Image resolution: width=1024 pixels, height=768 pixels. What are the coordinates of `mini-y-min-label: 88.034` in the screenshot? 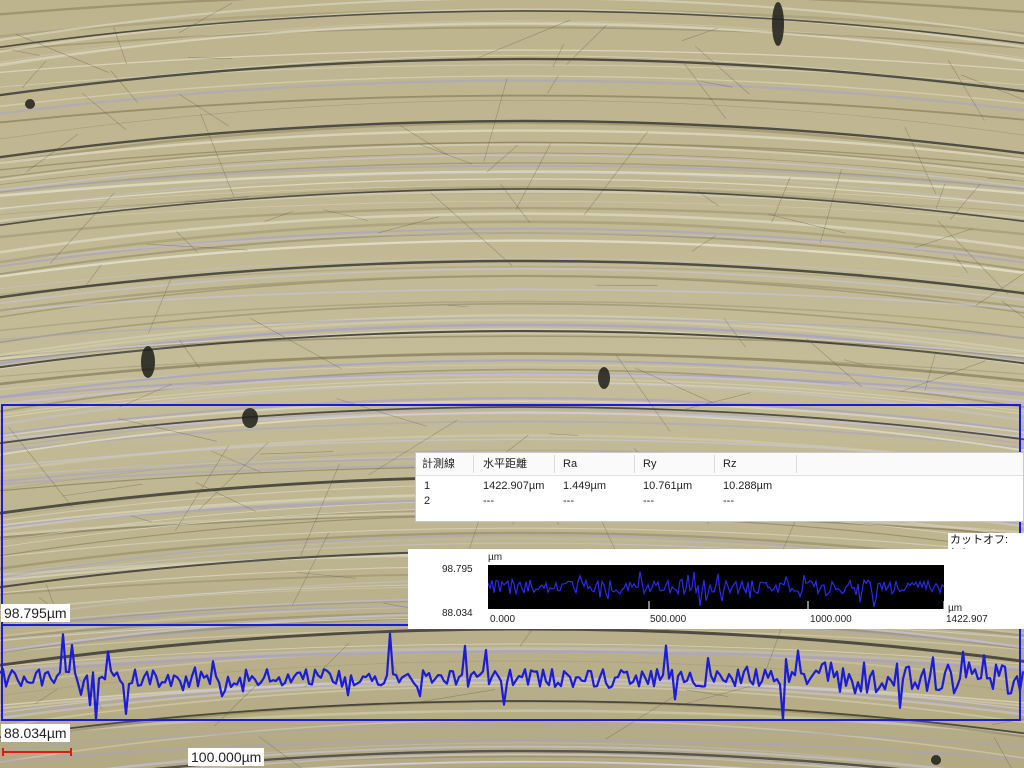 It's located at (457, 613).